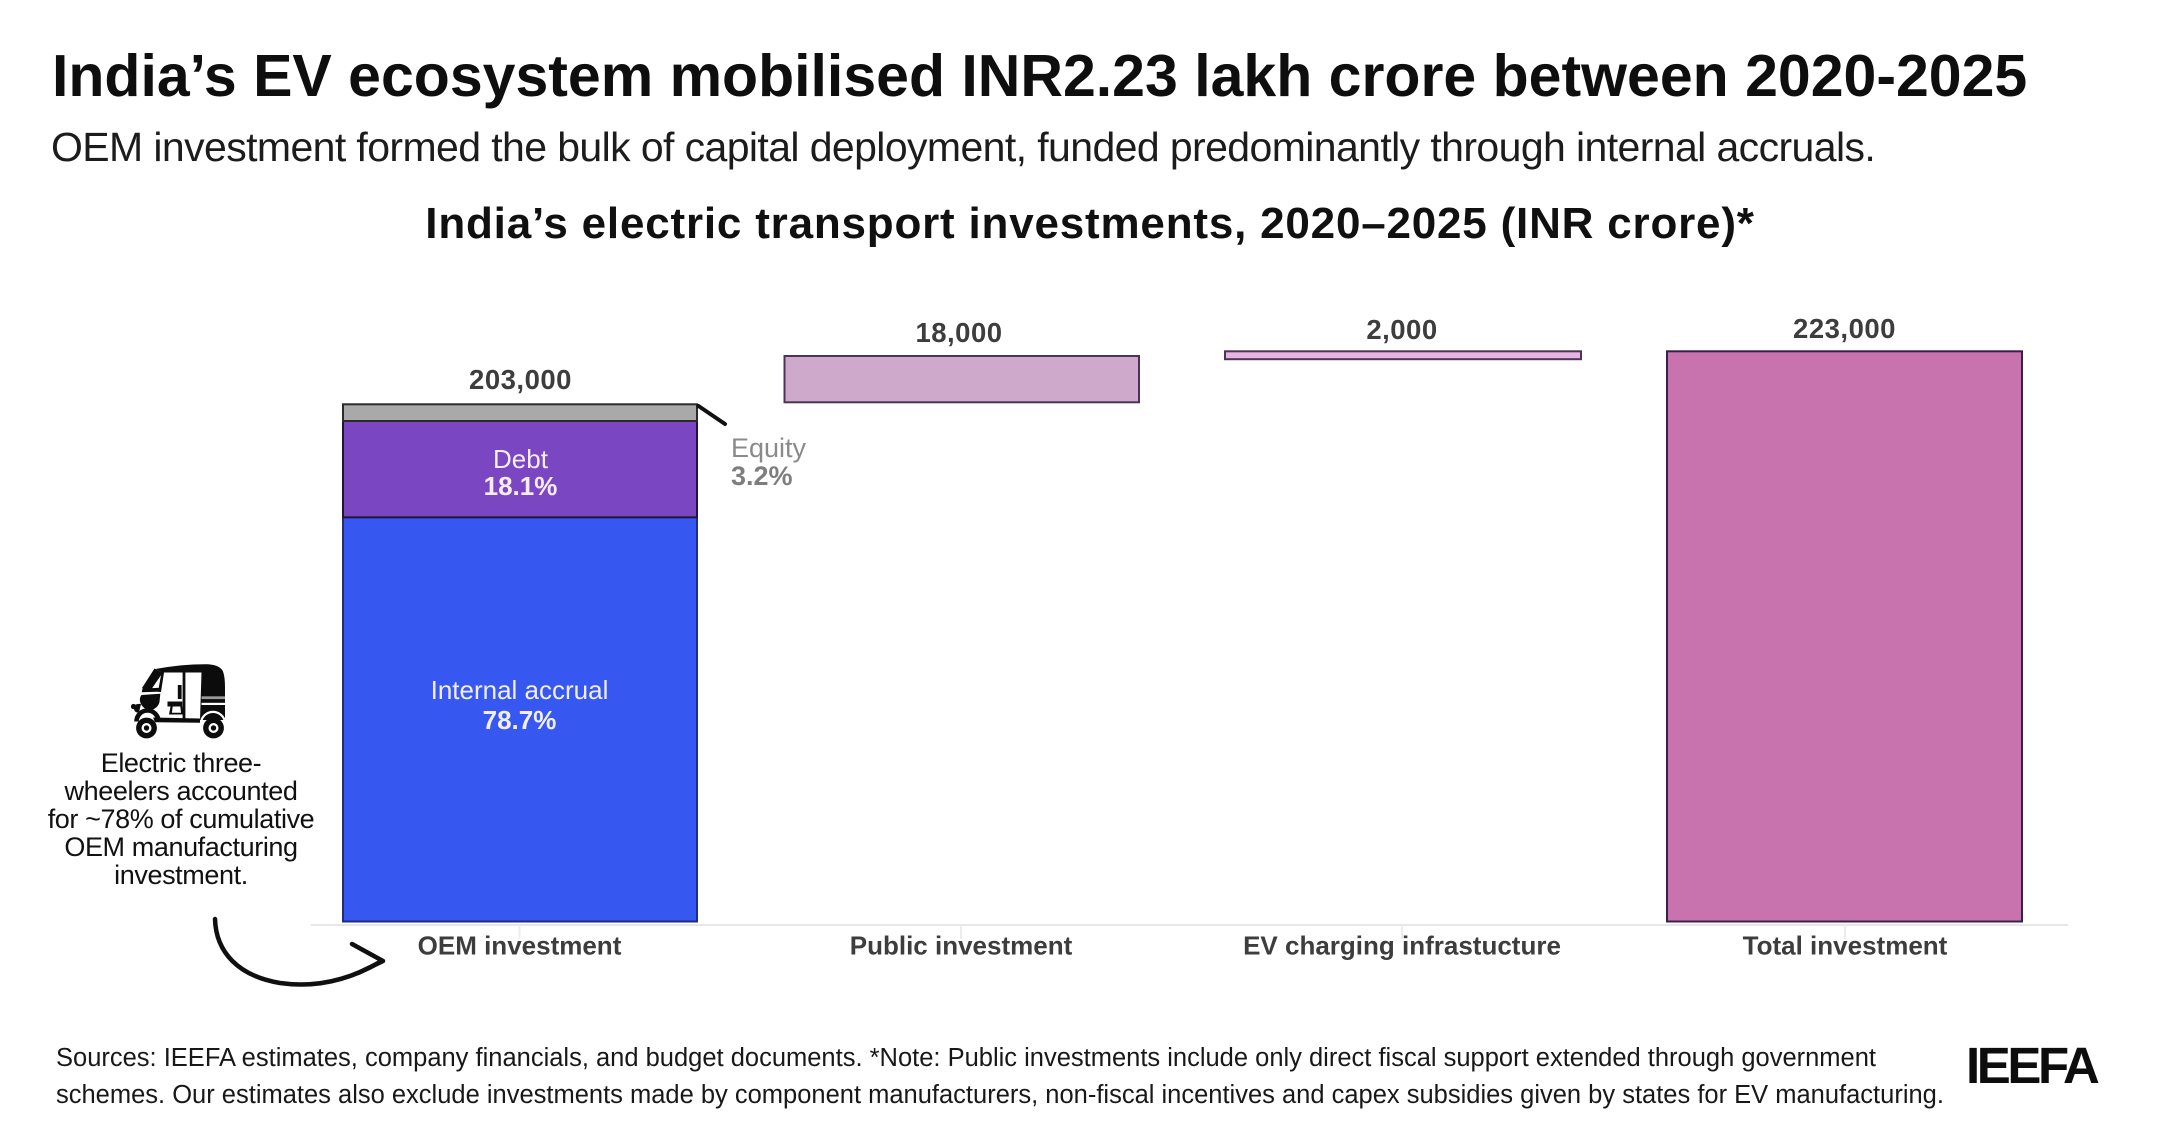  I want to click on svg-text: OEM investment, so click(520, 946).